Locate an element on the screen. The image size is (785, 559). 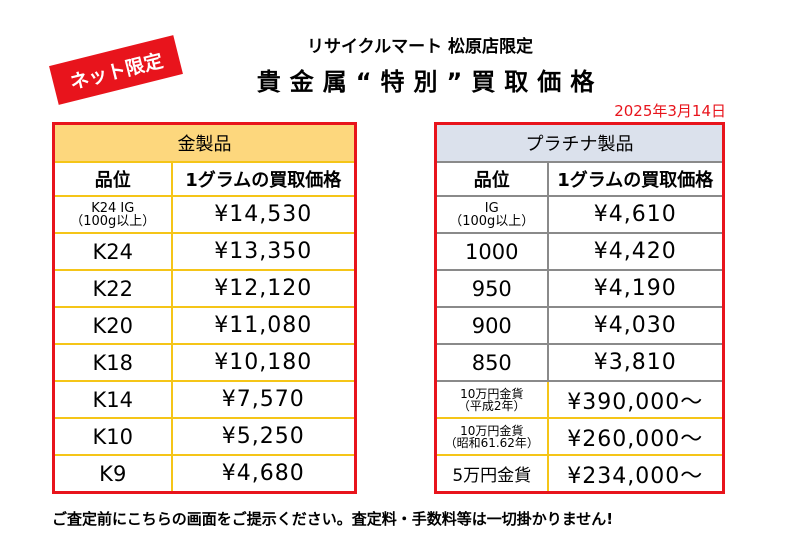
table-row: 950 ¥4,190 is located at coordinates (579, 288).